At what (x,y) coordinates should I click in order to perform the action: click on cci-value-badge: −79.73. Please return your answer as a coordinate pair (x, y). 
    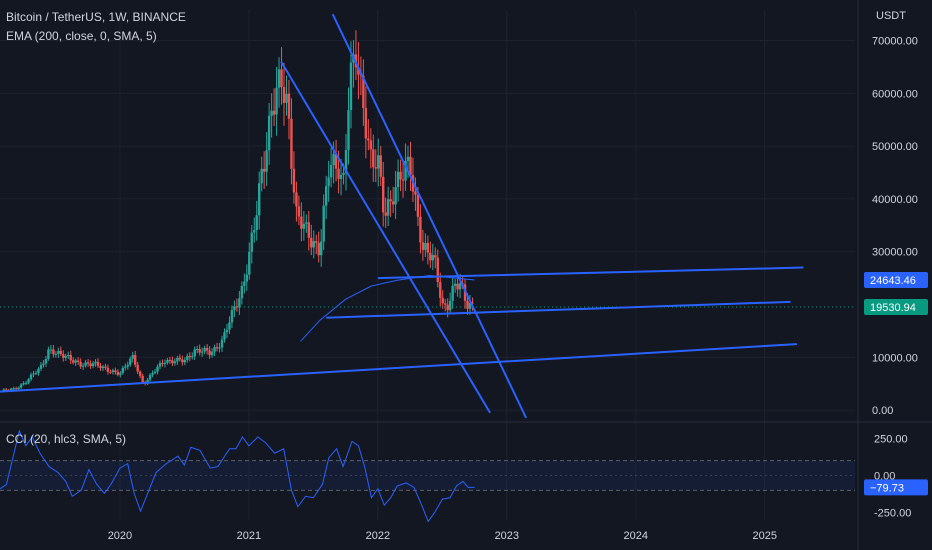
    Looking at the image, I should click on (887, 488).